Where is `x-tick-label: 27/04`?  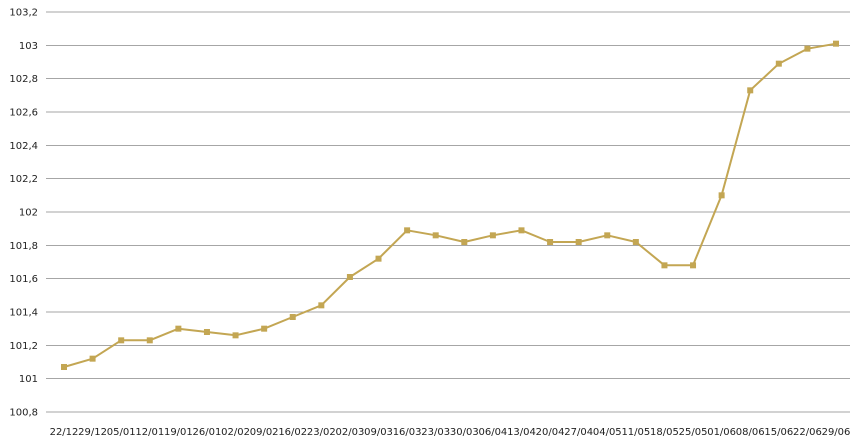 x-tick-label: 27/04 is located at coordinates (578, 432).